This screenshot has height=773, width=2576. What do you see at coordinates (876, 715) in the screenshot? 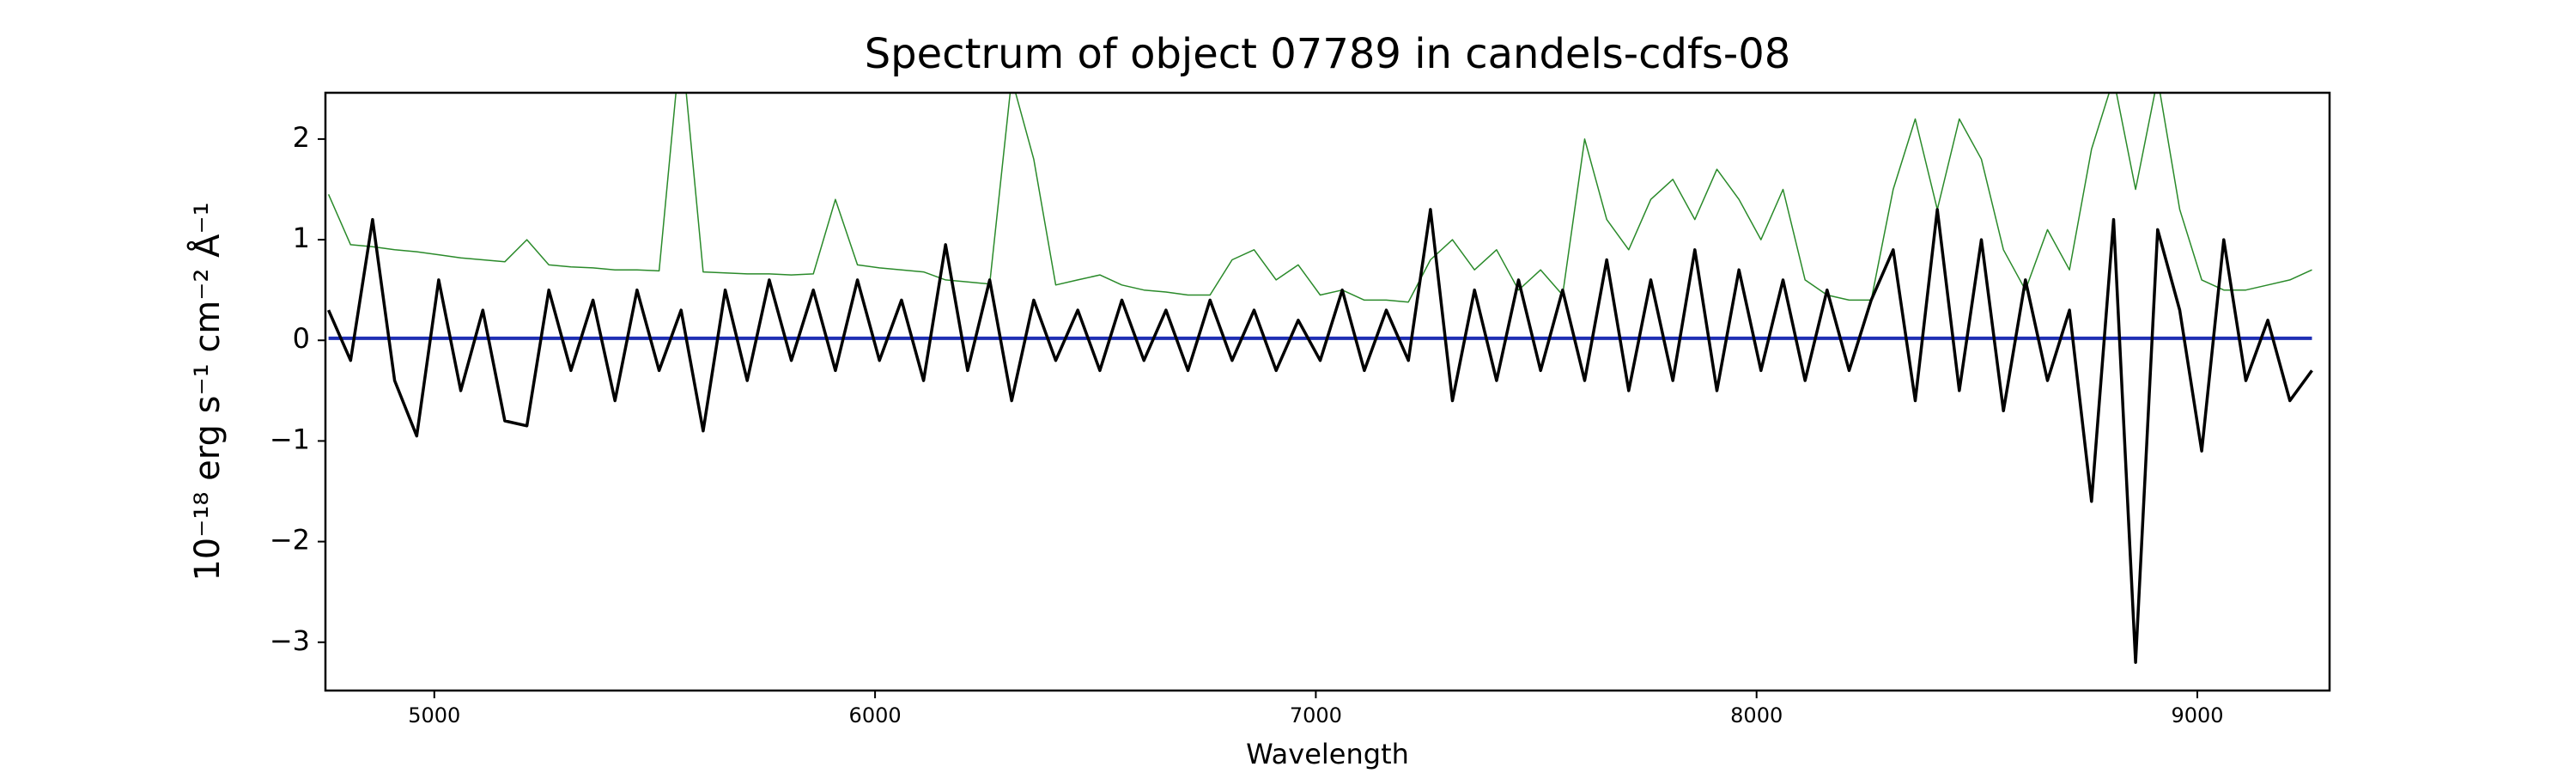
I see `x-tick-label: 6000` at bounding box center [876, 715].